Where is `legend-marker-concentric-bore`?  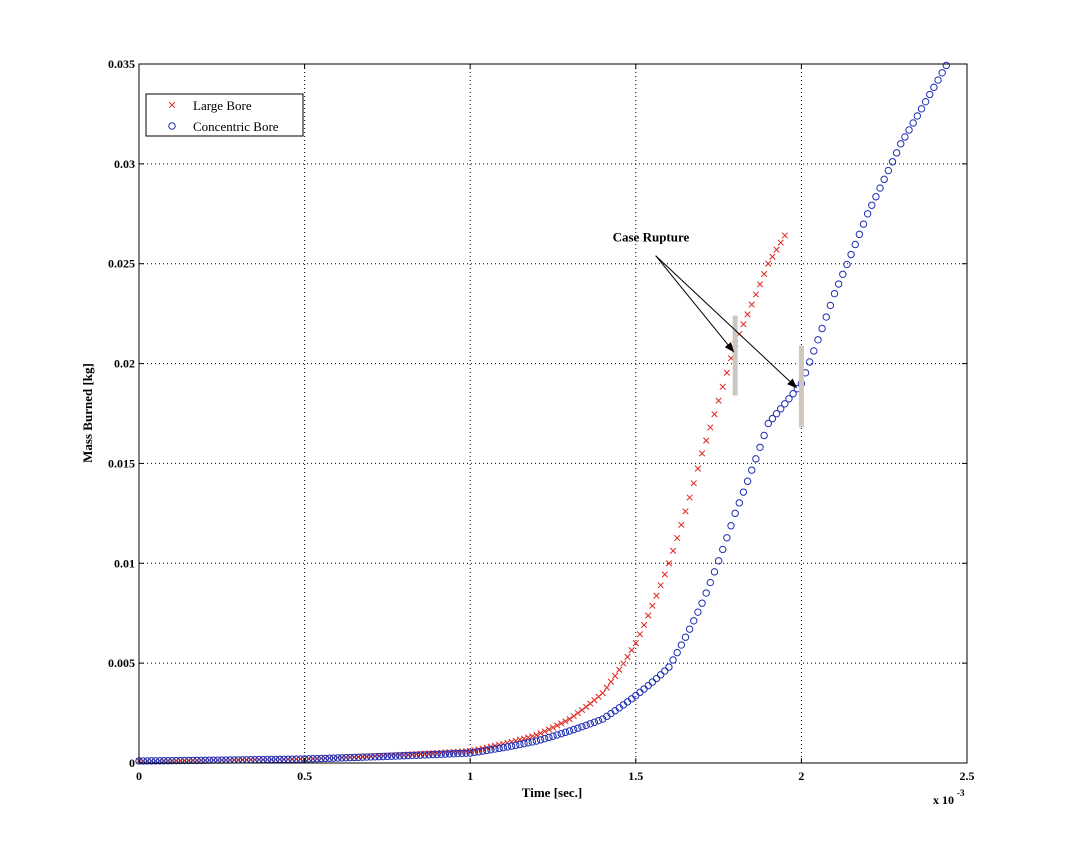 legend-marker-concentric-bore is located at coordinates (172, 126).